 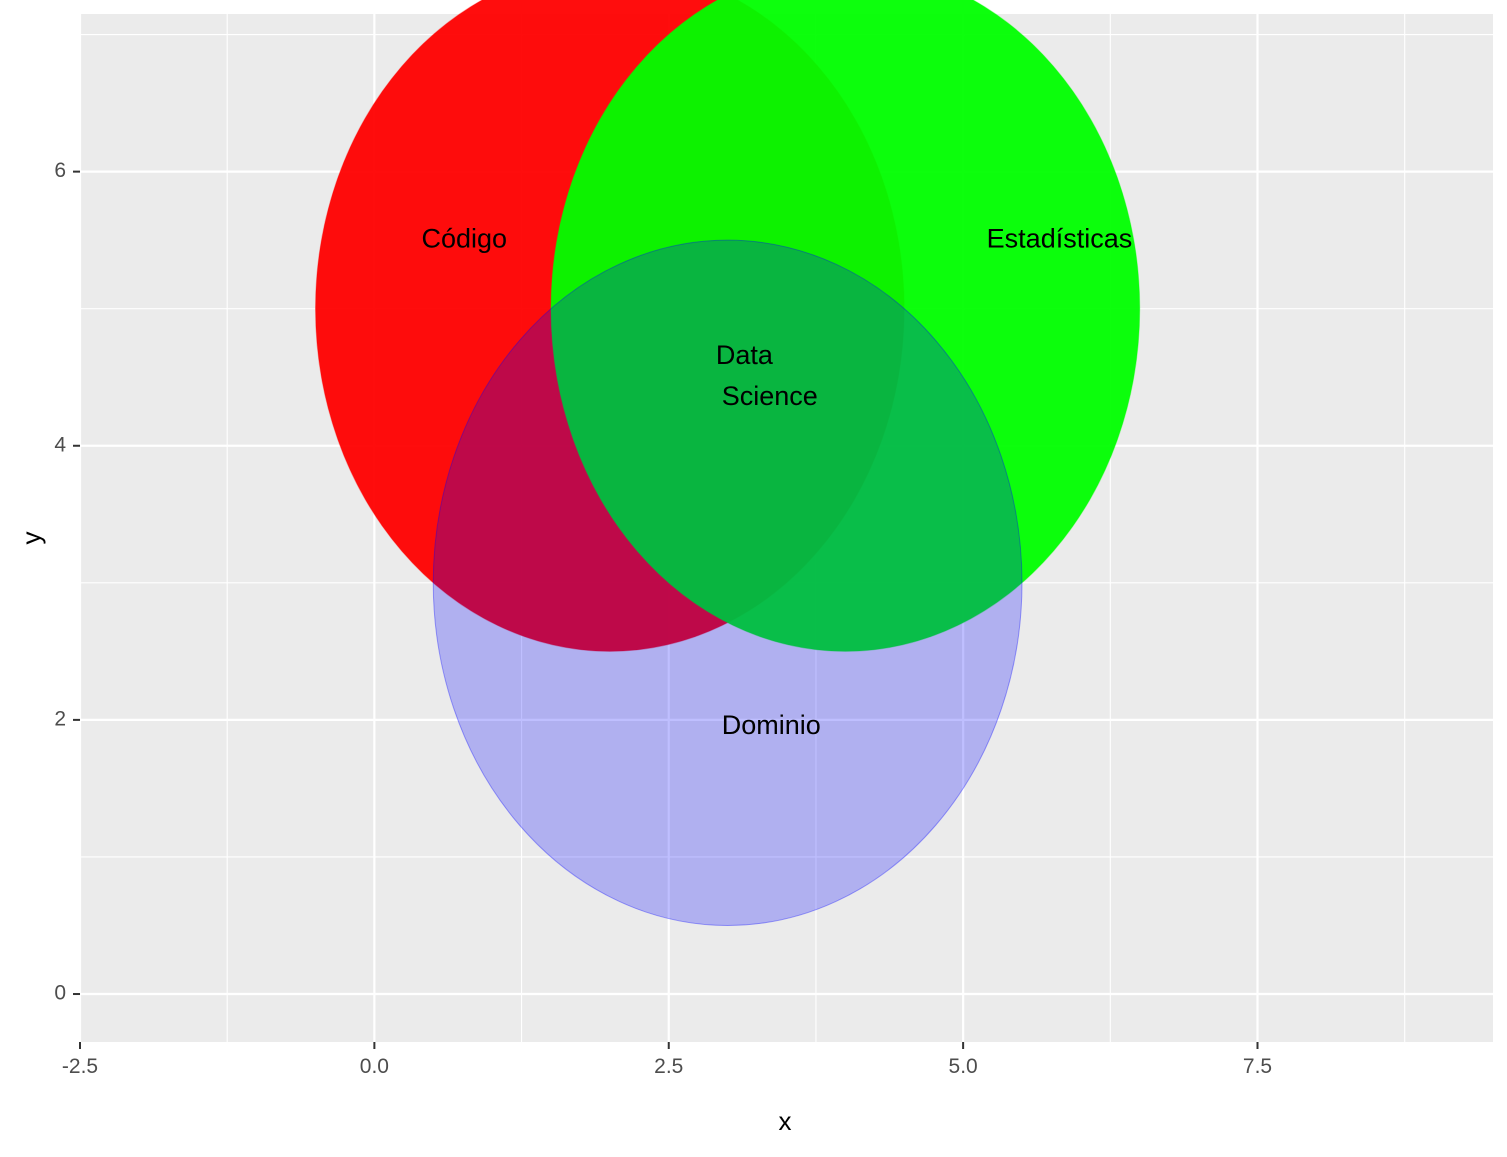 I want to click on x-tick-label: -2.5, so click(x=80, y=1066).